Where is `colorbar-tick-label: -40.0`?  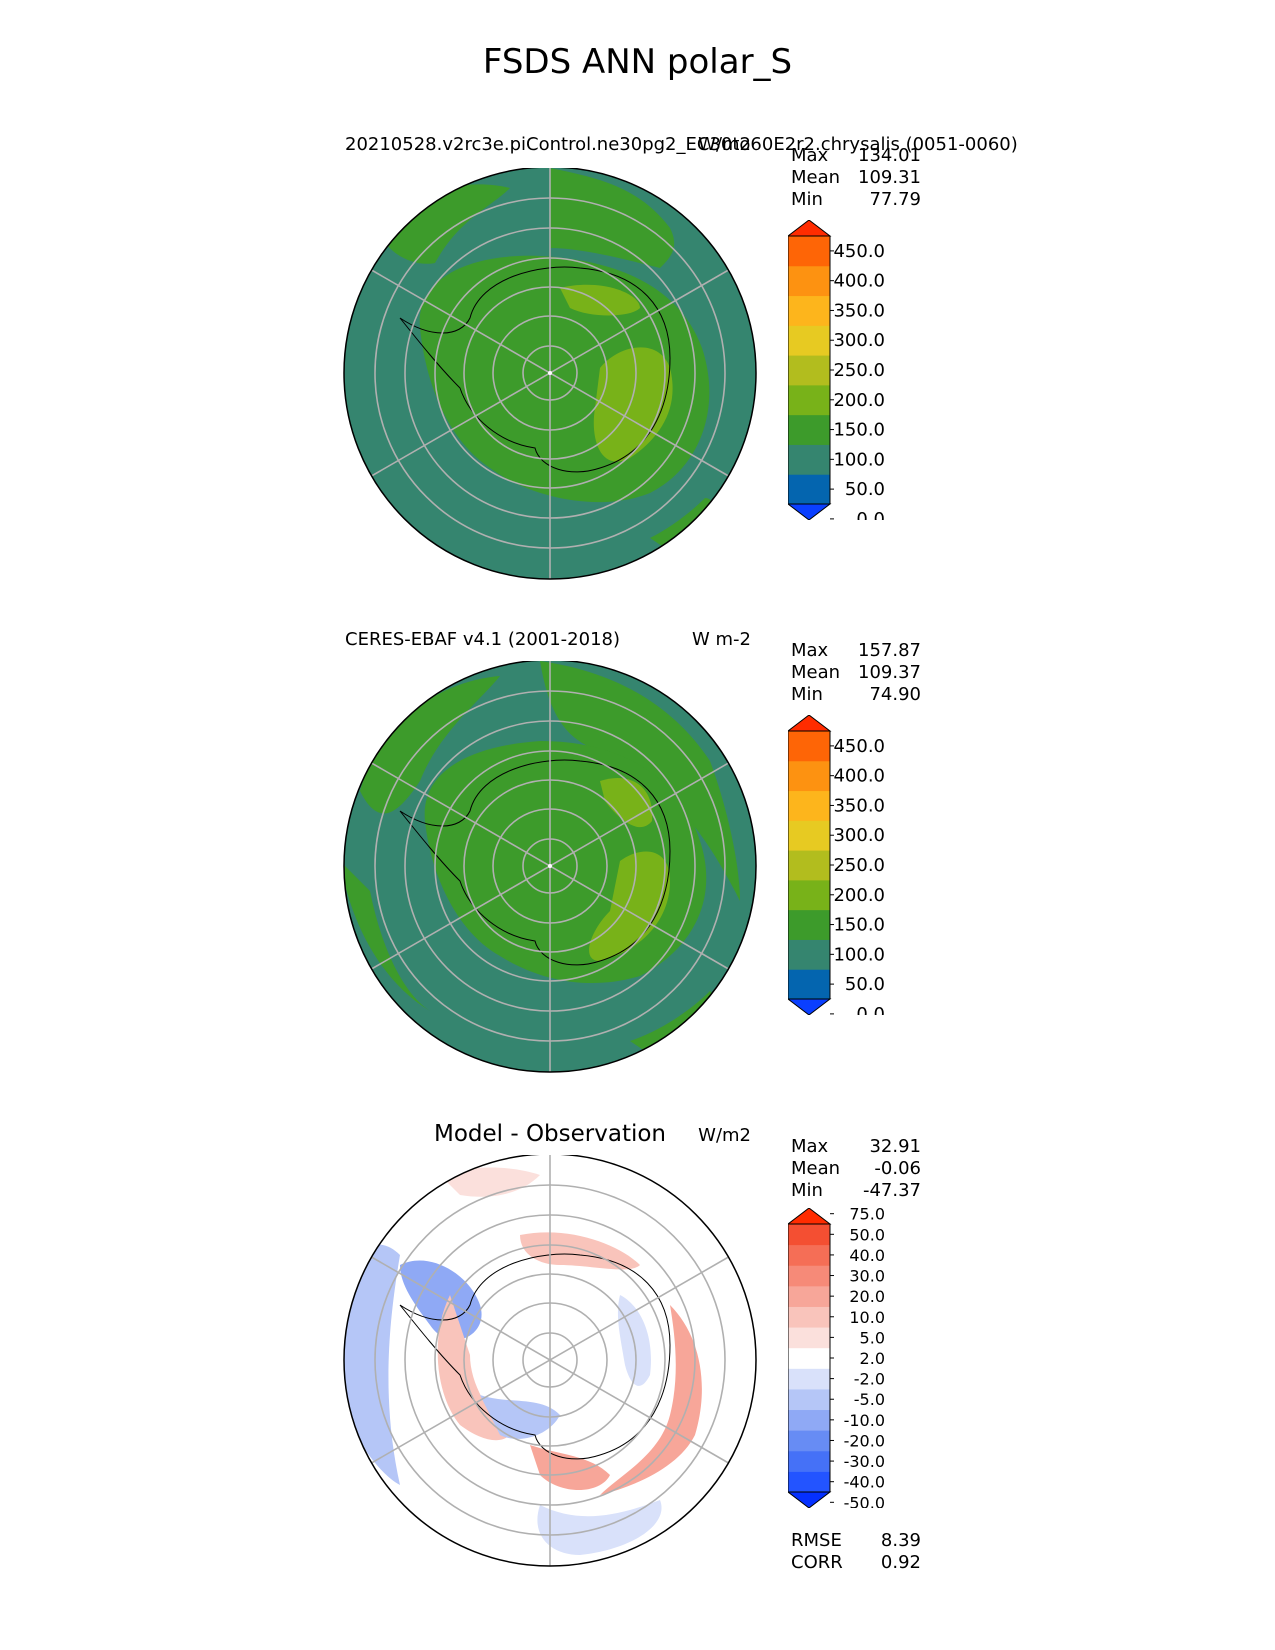 colorbar-tick-label: -40.0 is located at coordinates (864, 1482).